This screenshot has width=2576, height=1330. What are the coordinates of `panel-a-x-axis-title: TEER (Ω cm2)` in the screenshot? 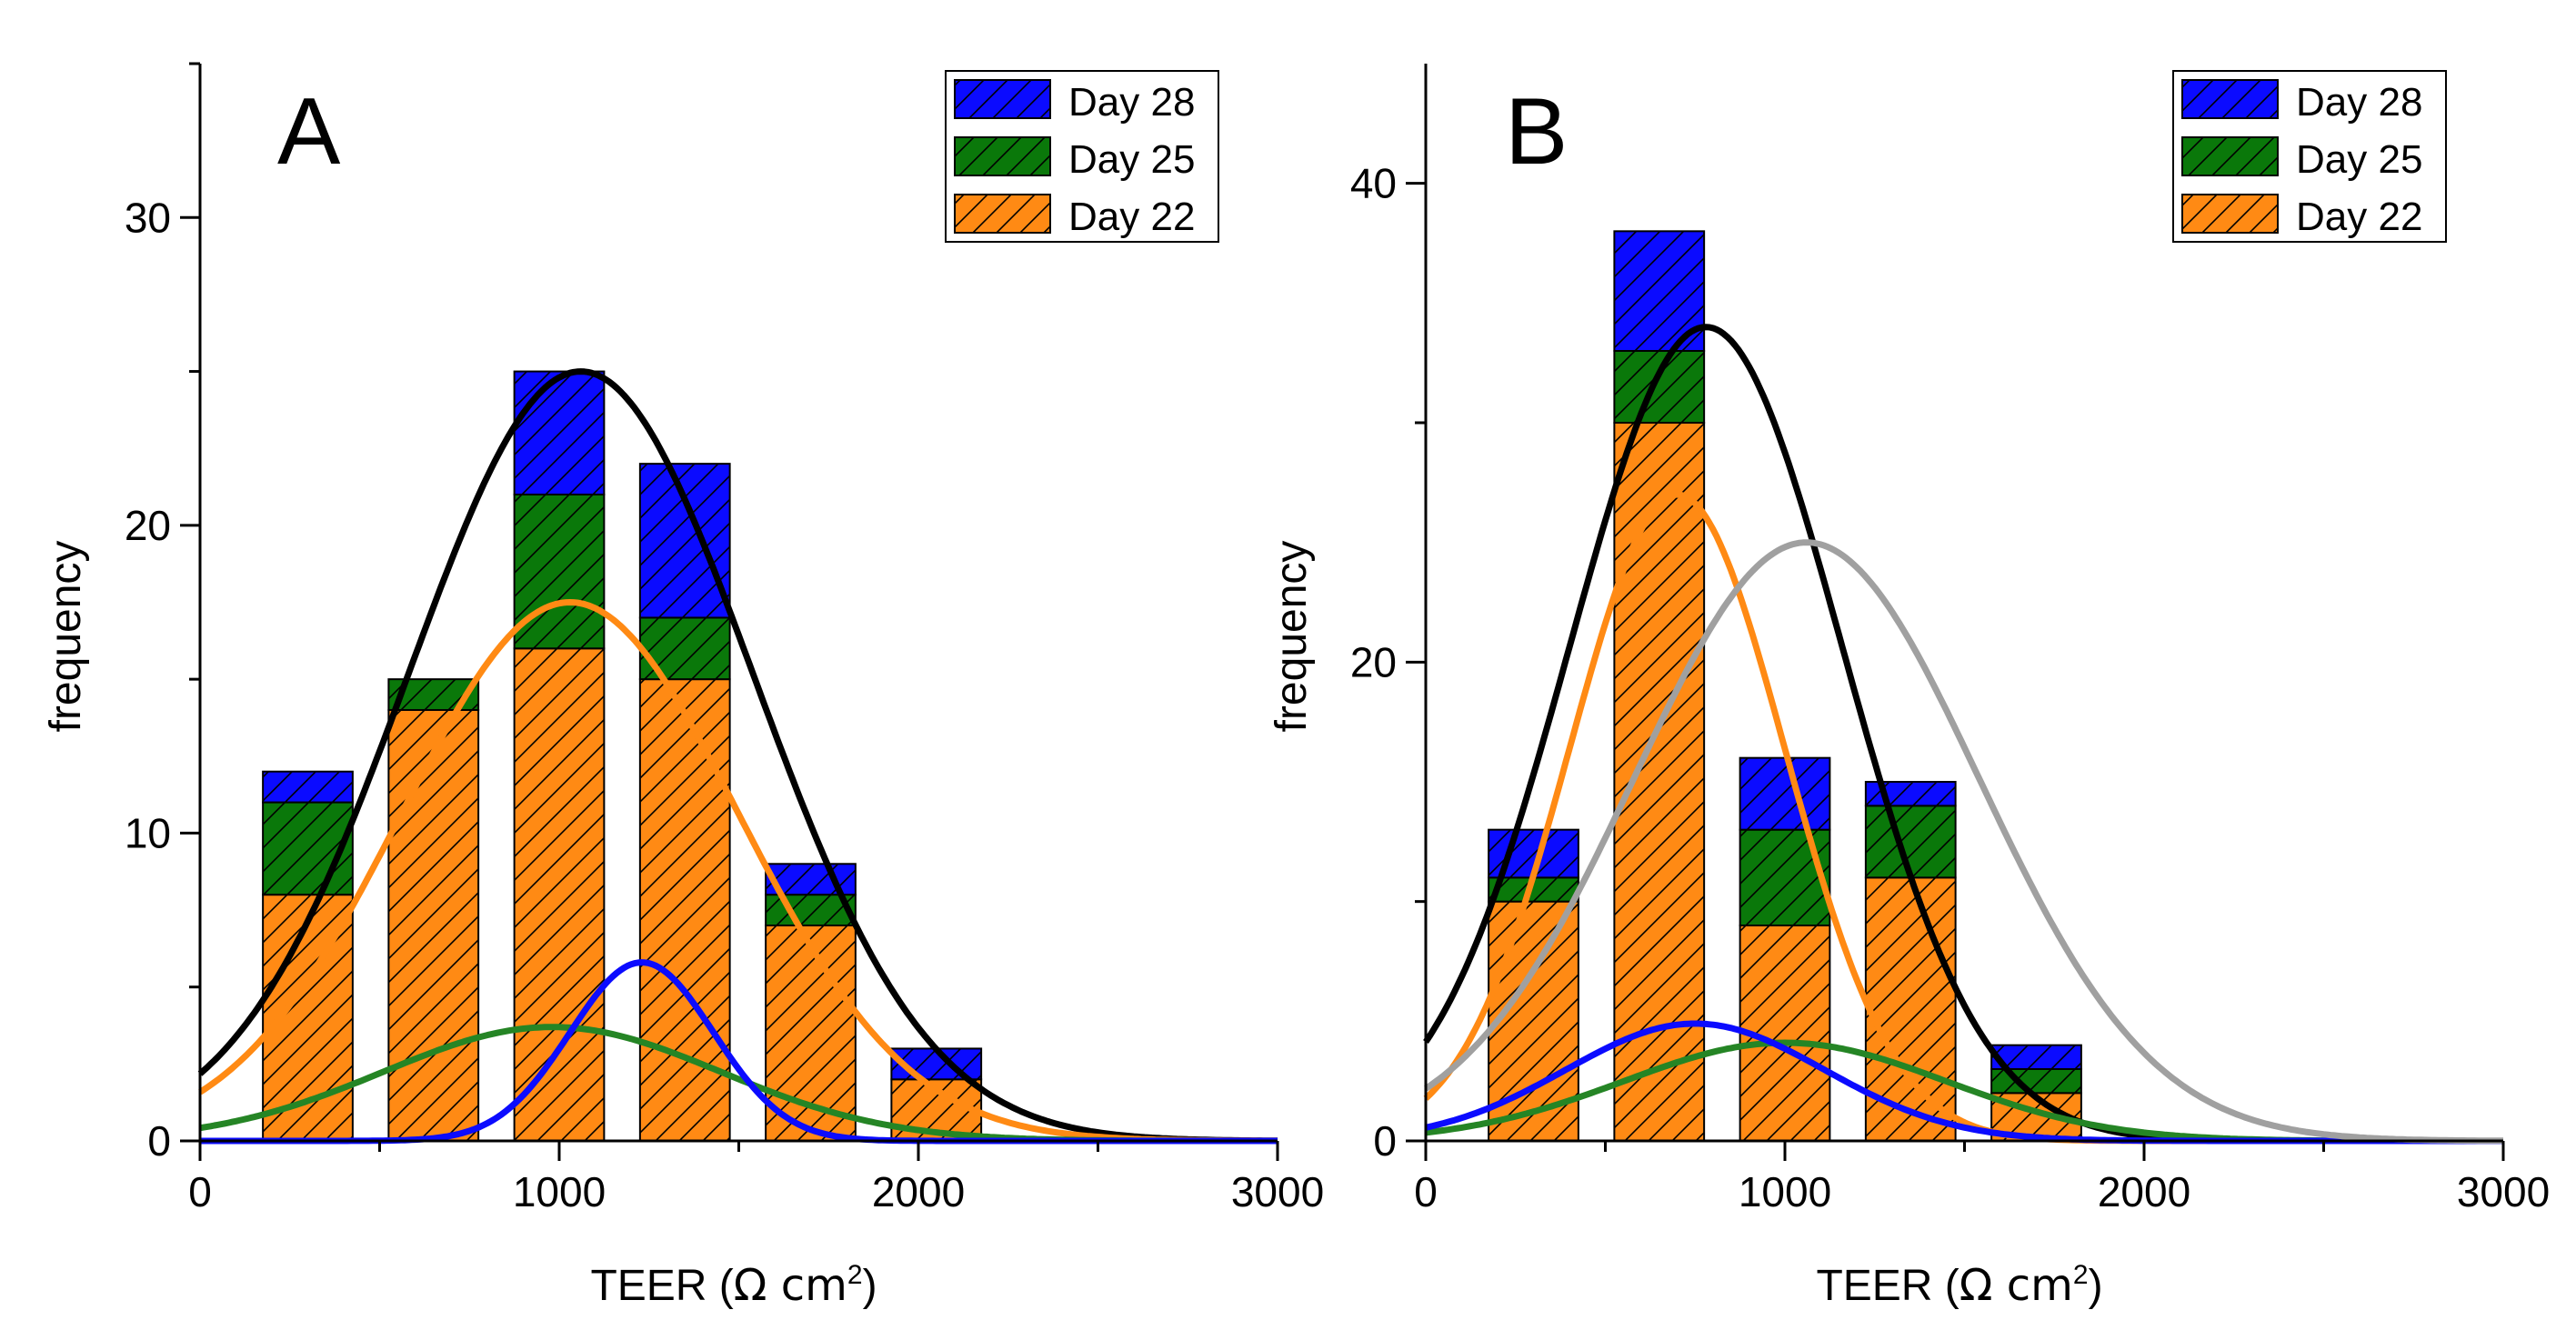 It's located at (733, 1286).